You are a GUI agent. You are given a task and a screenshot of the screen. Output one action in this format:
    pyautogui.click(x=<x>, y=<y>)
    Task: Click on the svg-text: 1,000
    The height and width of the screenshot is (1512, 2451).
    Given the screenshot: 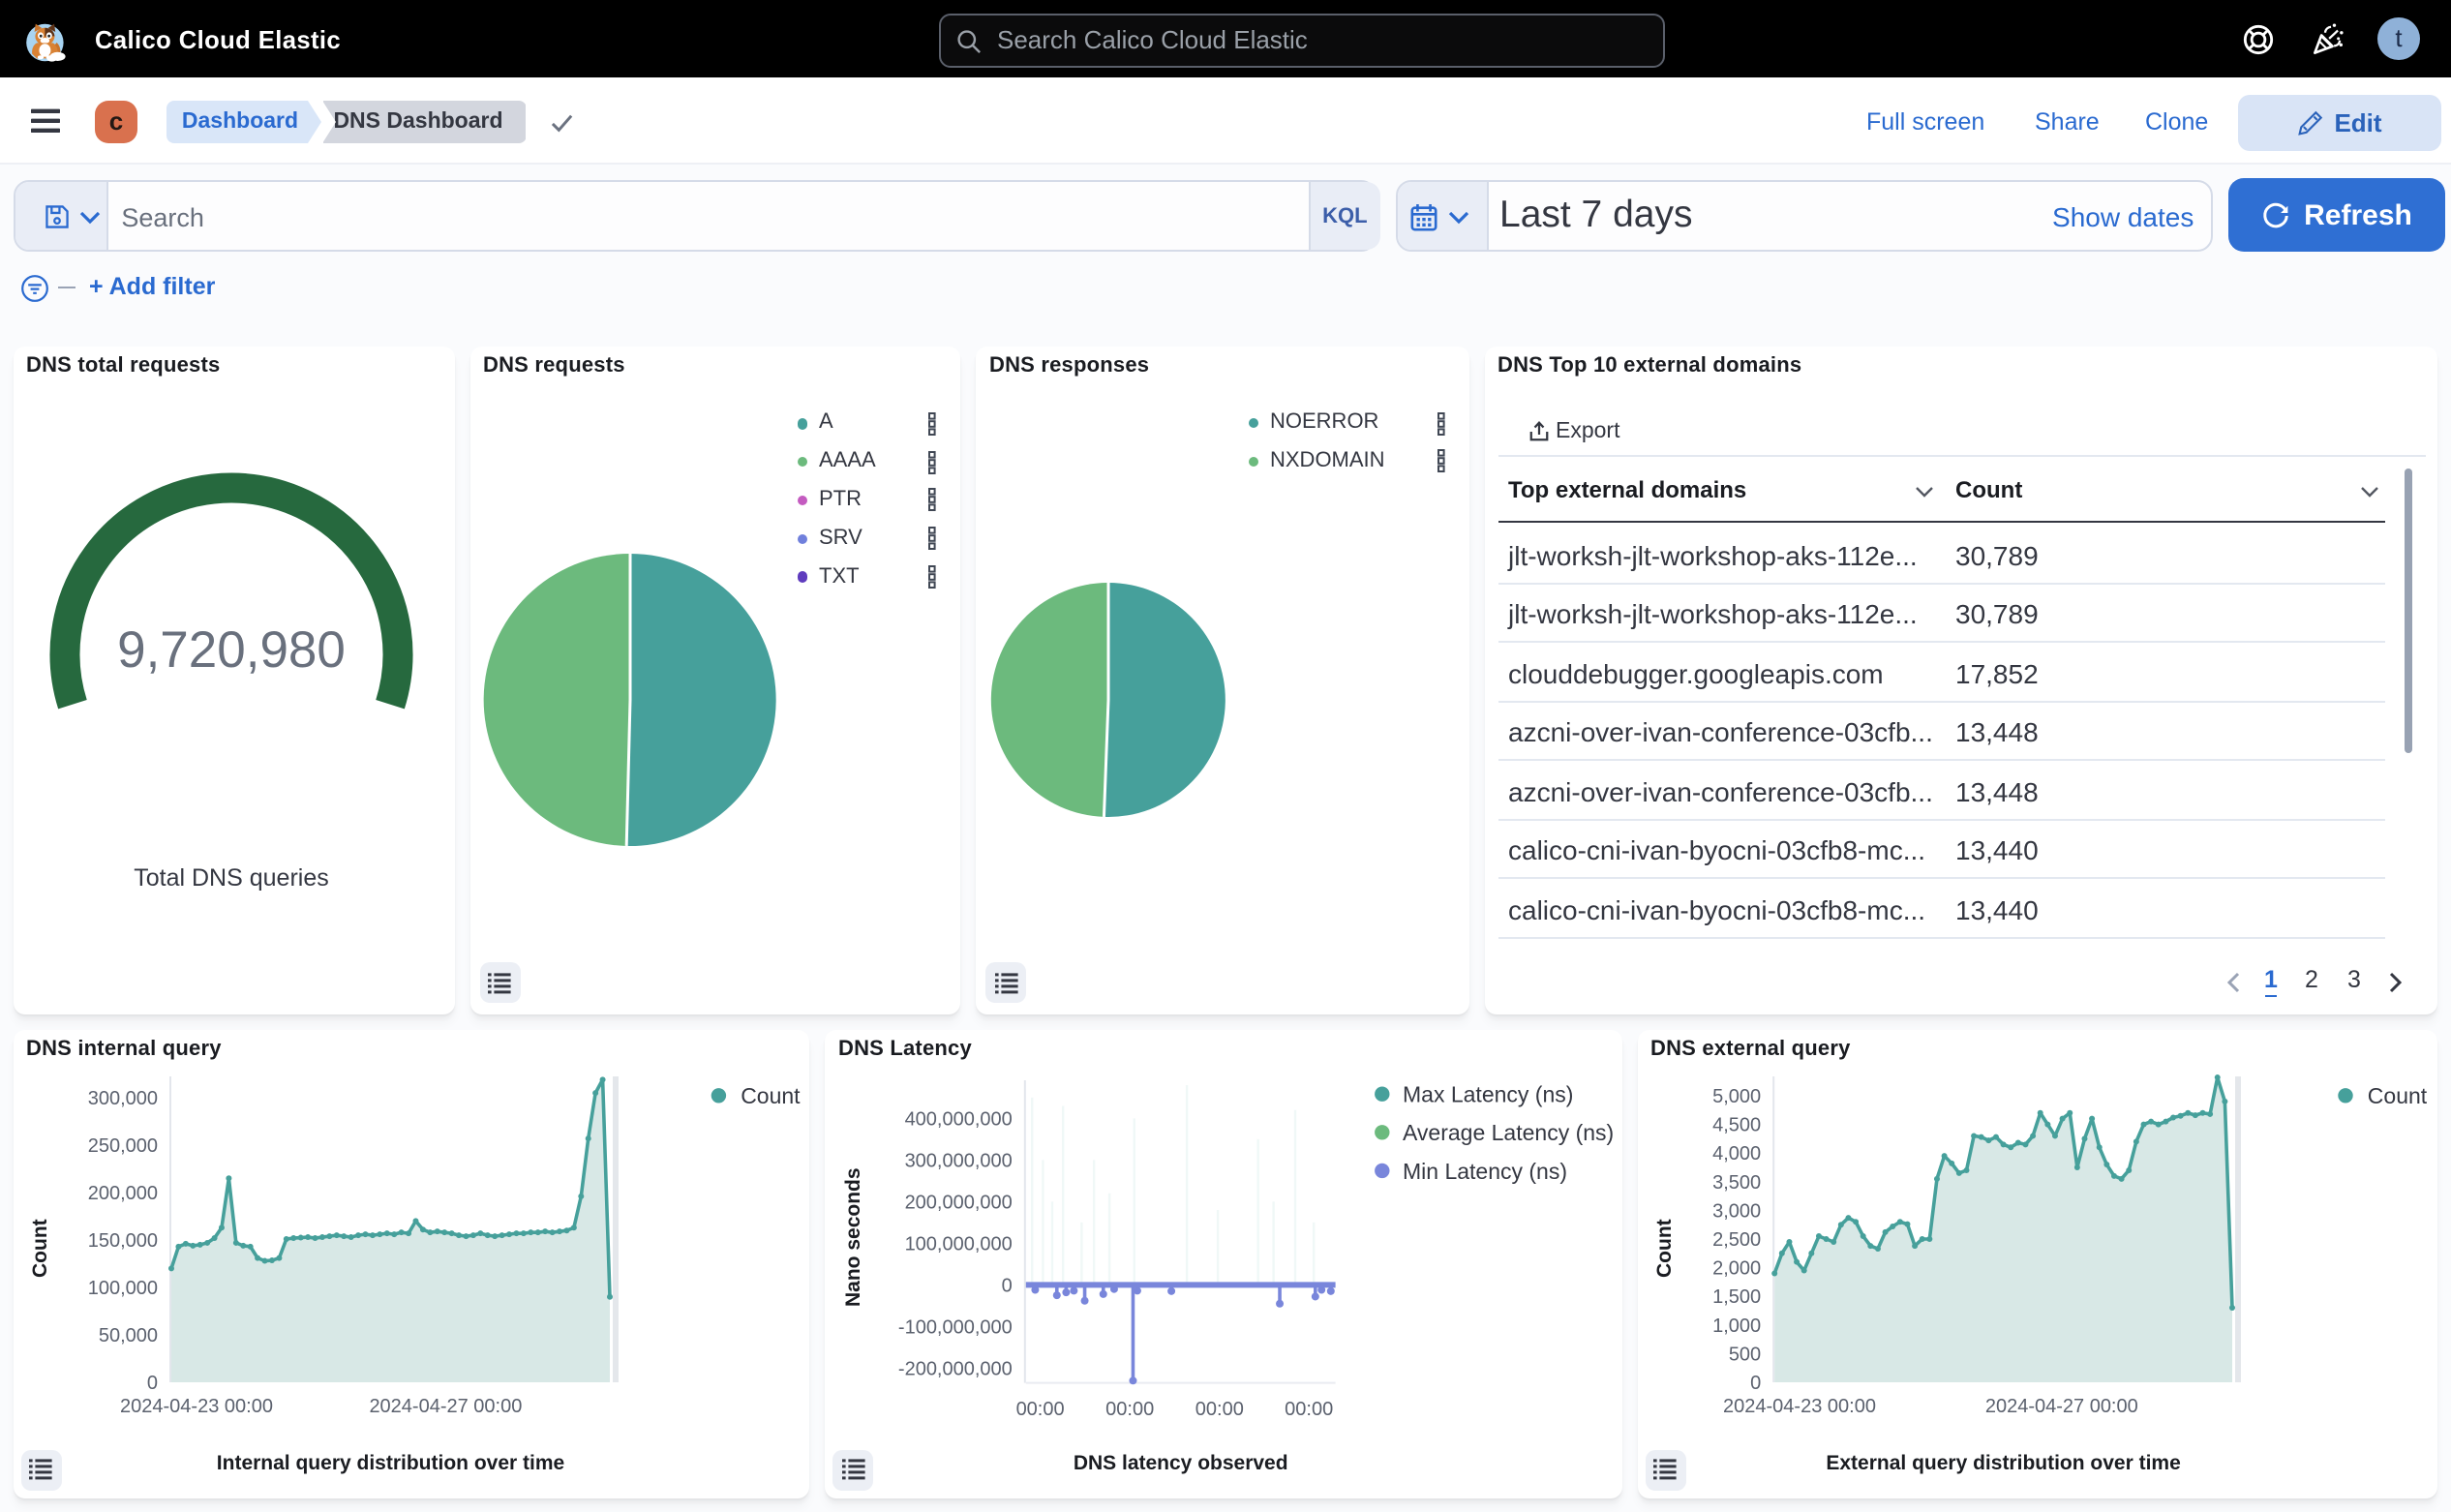 What is the action you would take?
    pyautogui.click(x=1736, y=1326)
    